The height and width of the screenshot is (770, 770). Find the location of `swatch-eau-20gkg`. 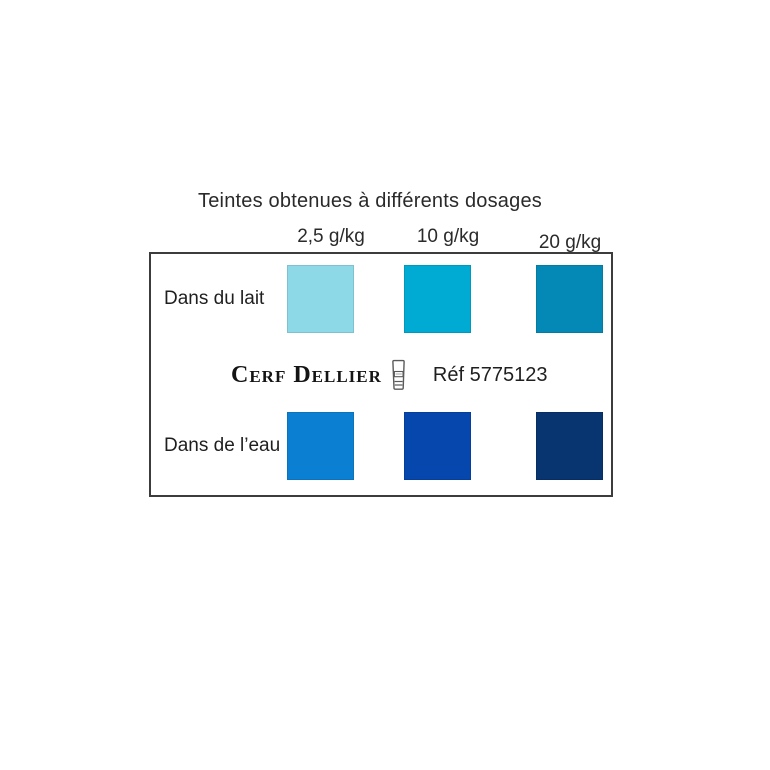

swatch-eau-20gkg is located at coordinates (569, 446).